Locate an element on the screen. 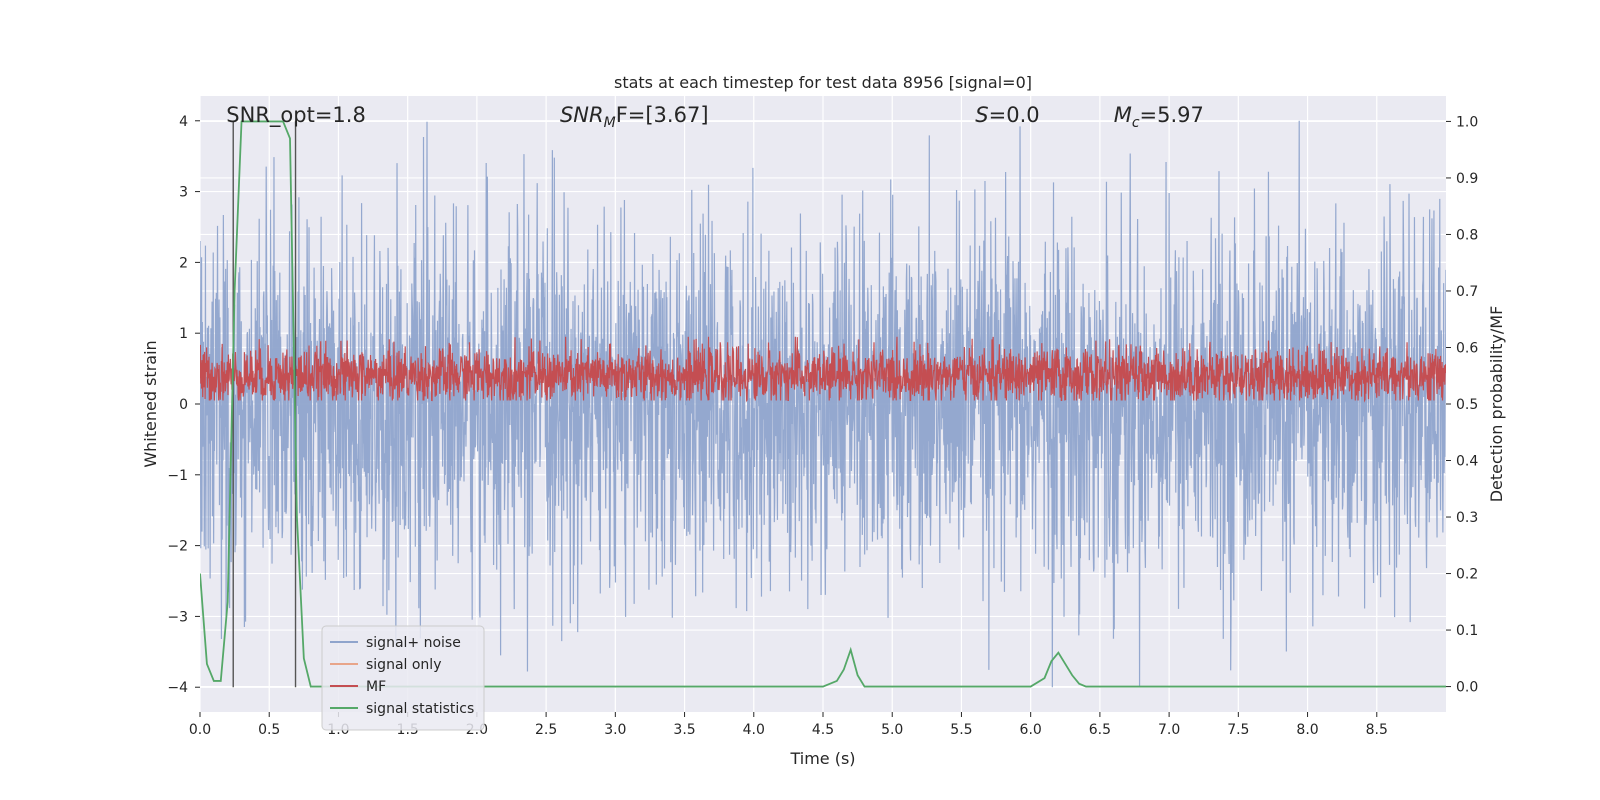 Image resolution: width=1600 pixels, height=800 pixels. y2-tick-label: 0.6 is located at coordinates (1467, 348).